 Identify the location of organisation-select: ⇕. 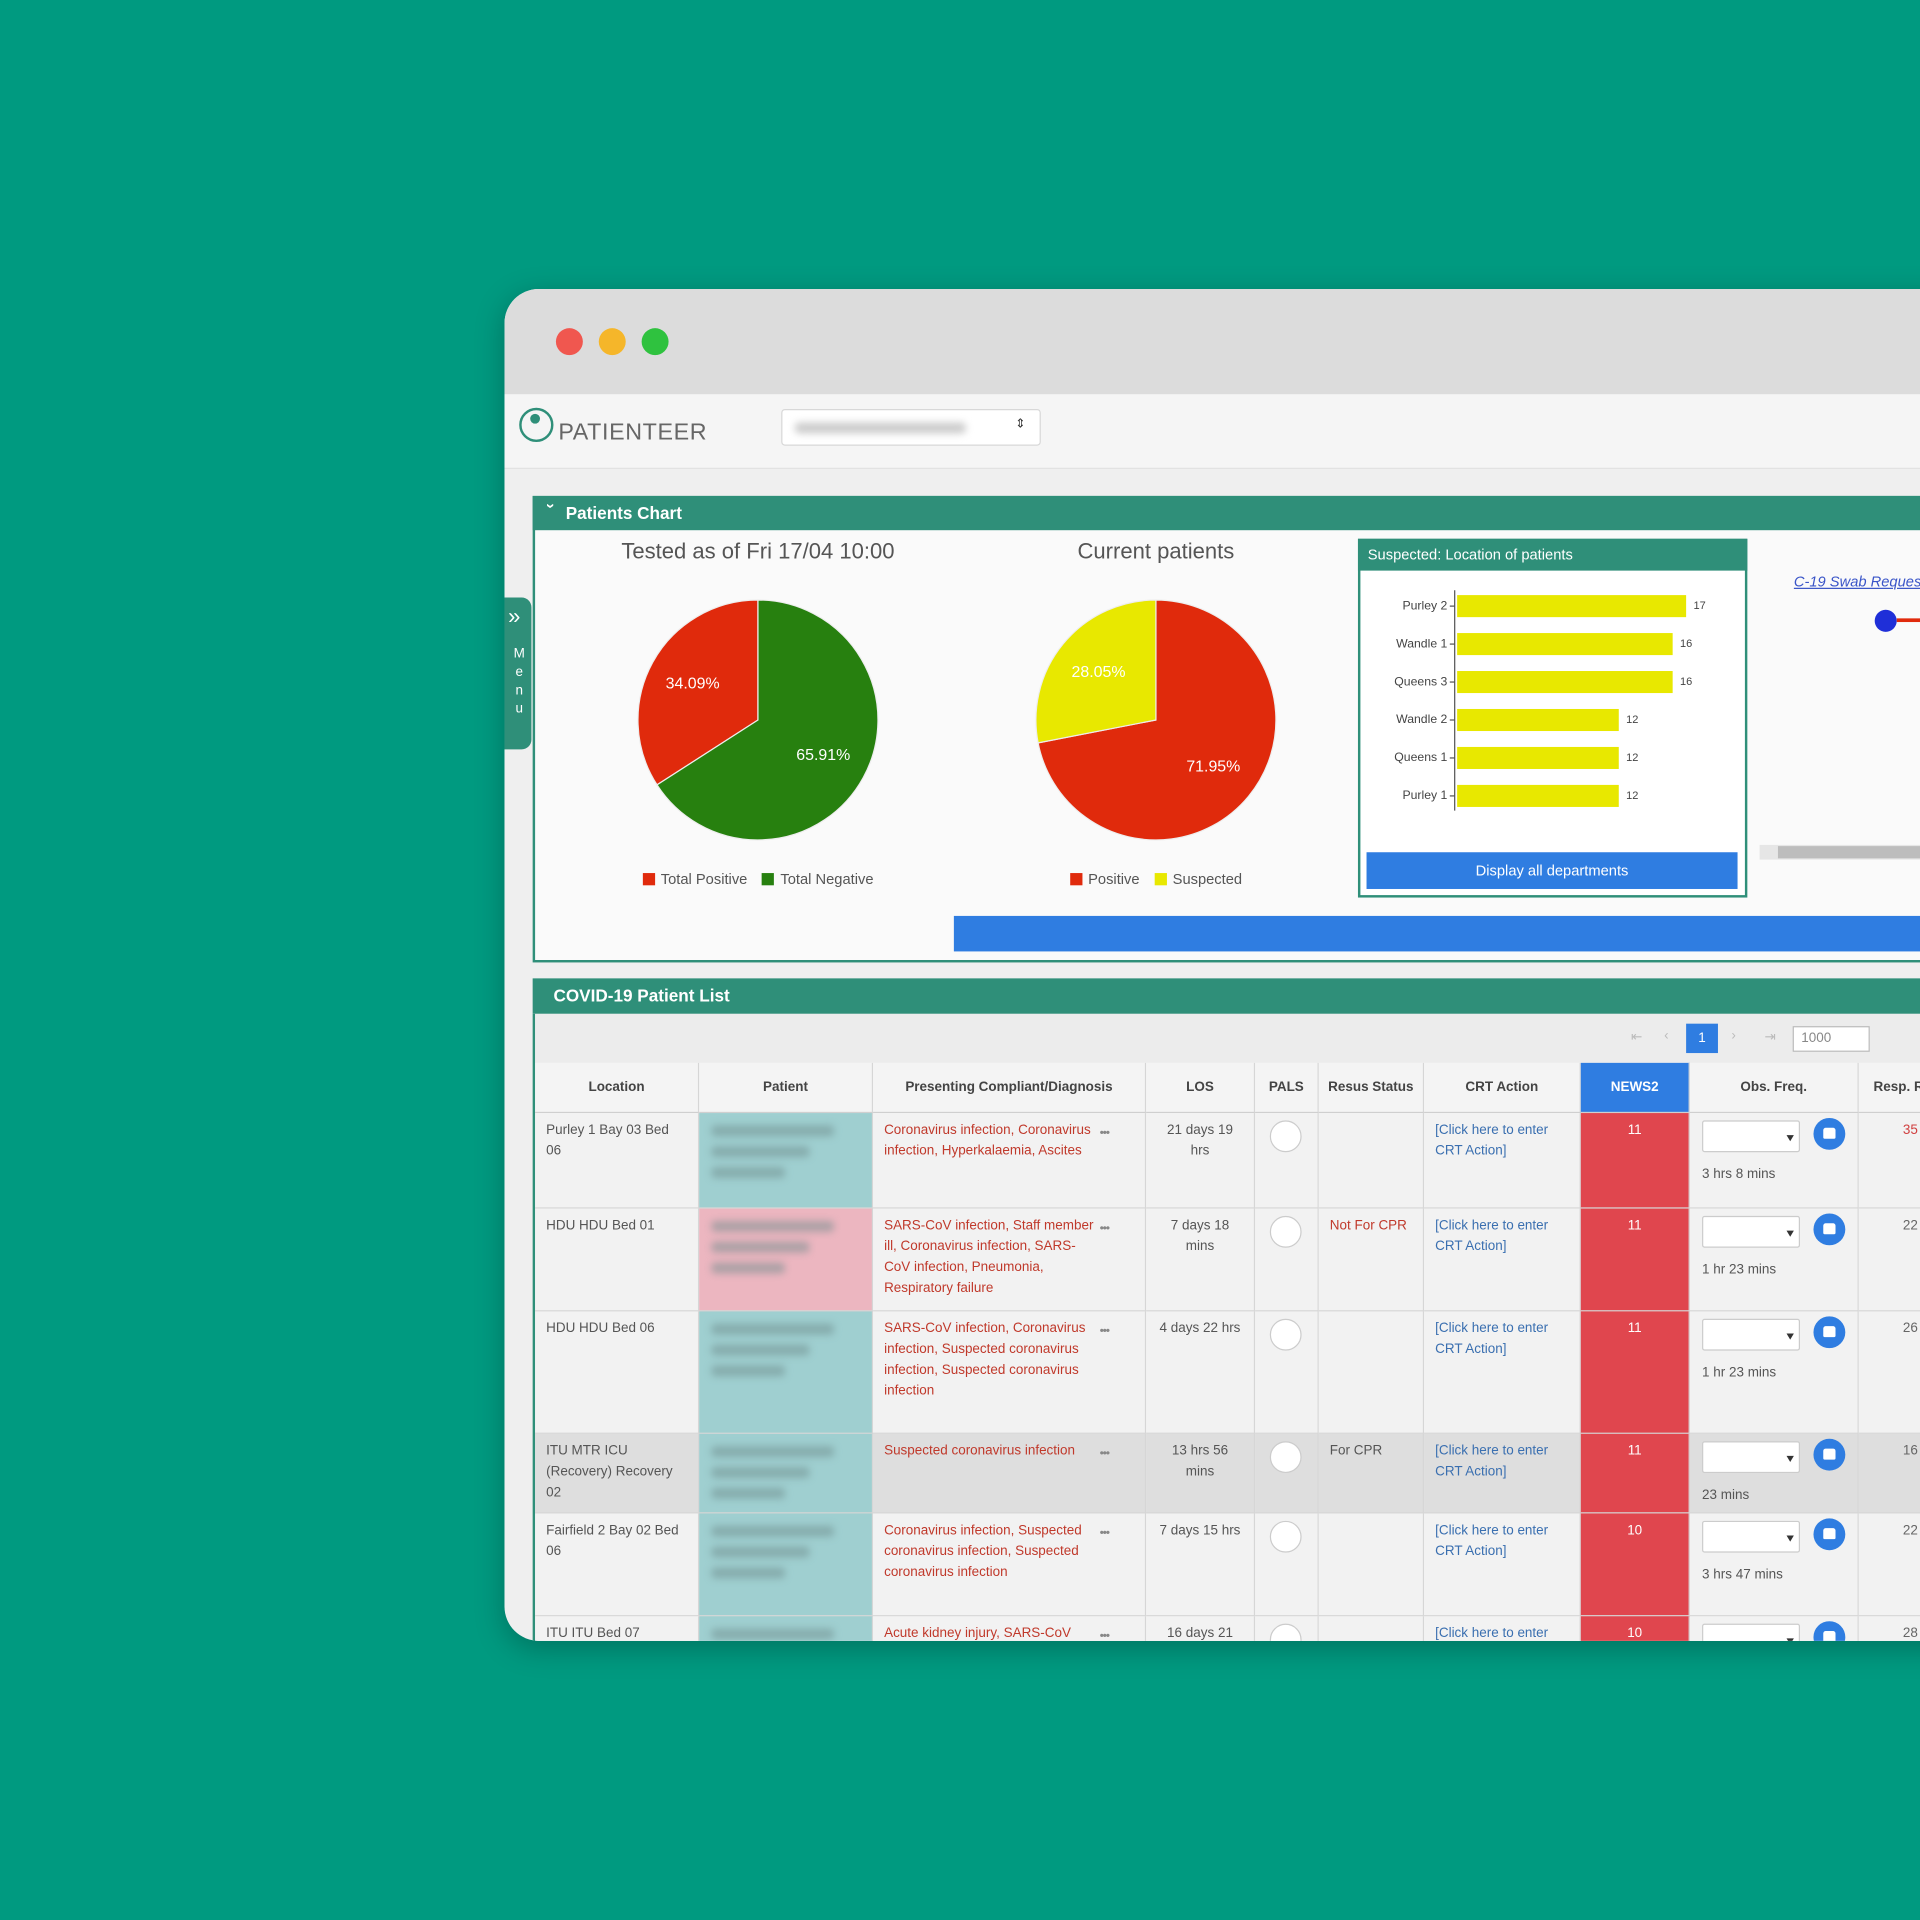
(911, 427).